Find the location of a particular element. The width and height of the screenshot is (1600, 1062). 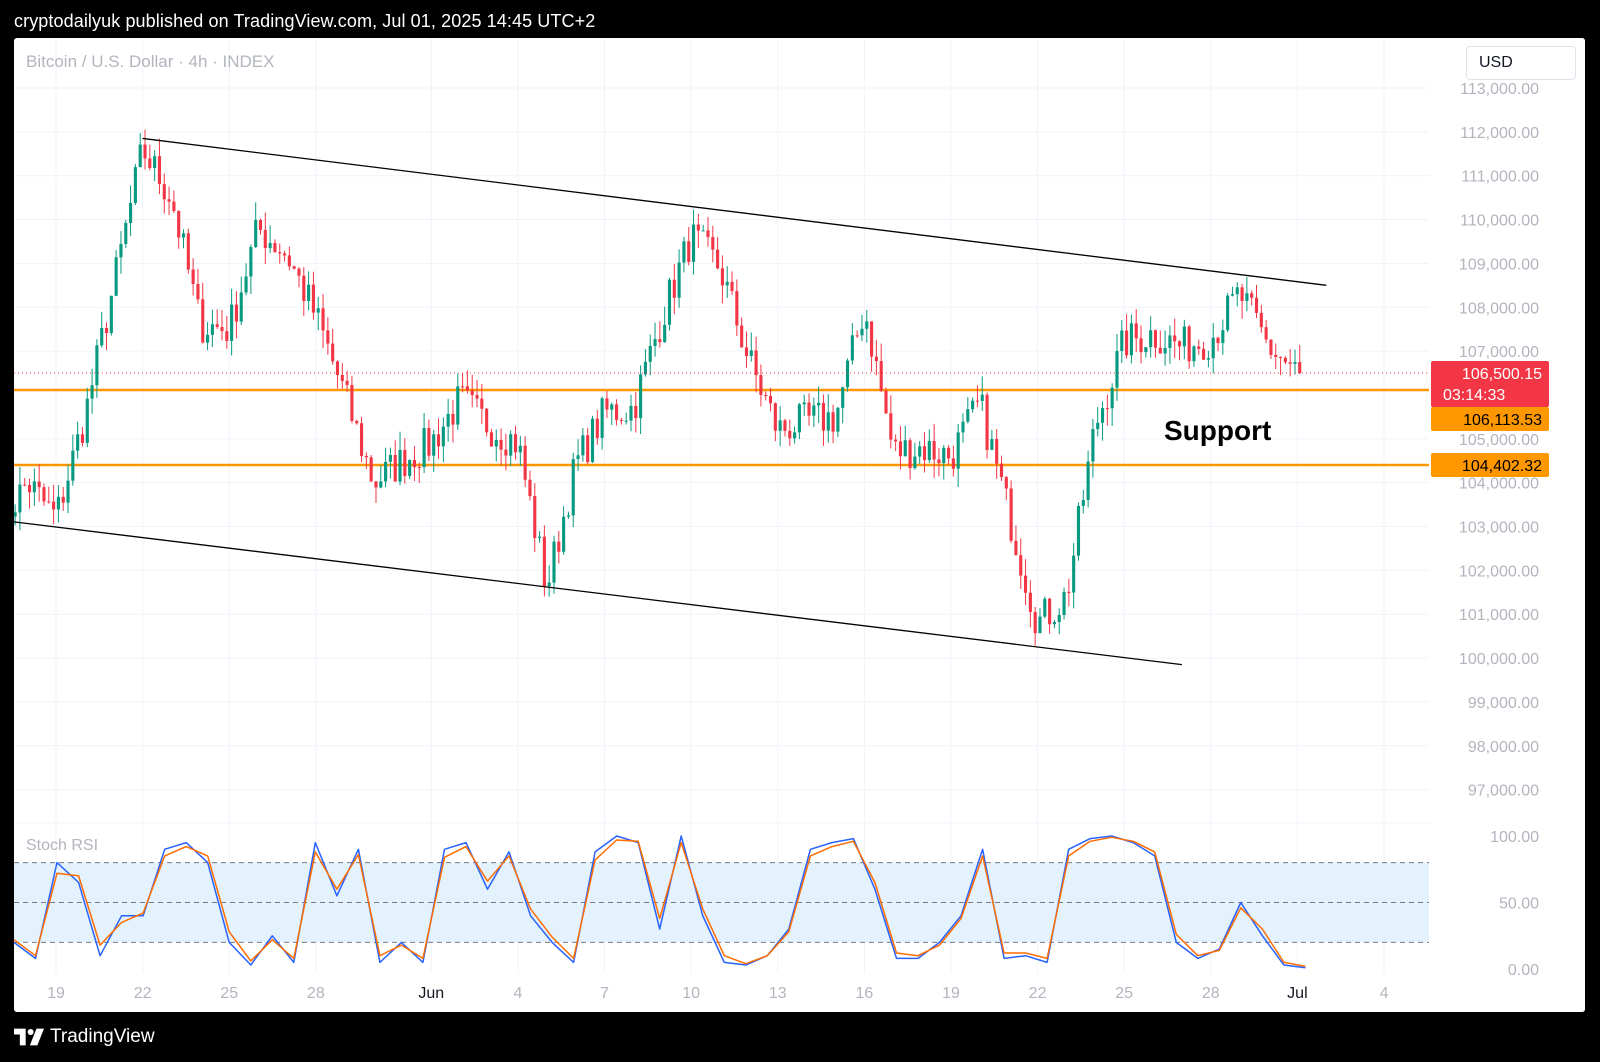

footer-brand: TradingView is located at coordinates (102, 1036).